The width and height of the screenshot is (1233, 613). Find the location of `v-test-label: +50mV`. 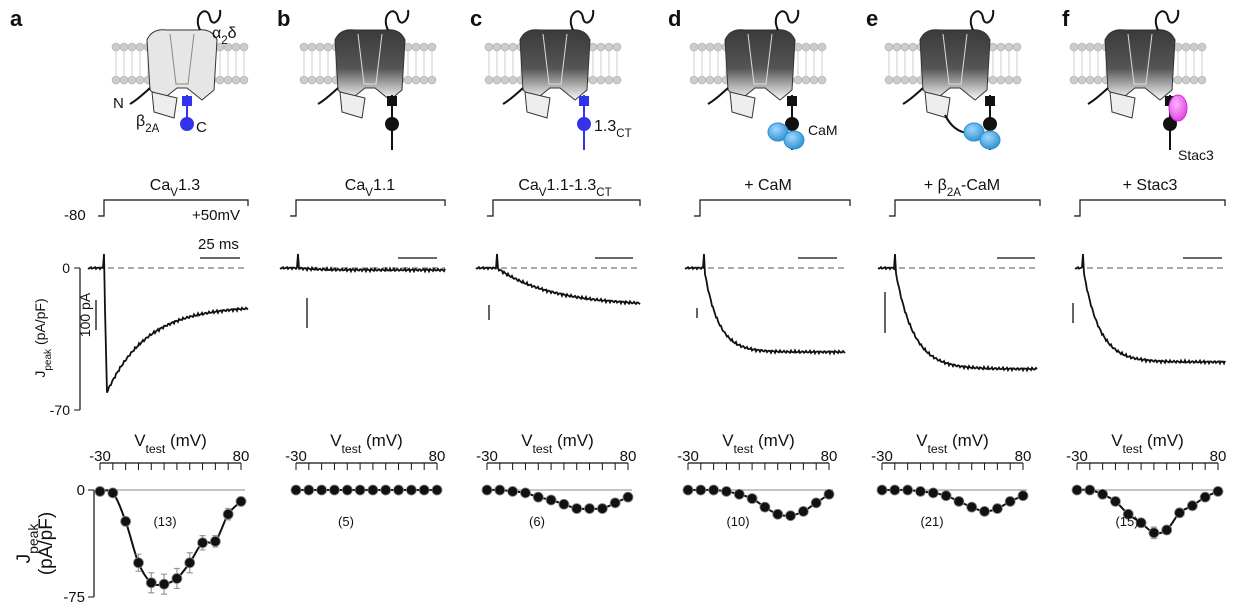

v-test-label: +50mV is located at coordinates (216, 215).